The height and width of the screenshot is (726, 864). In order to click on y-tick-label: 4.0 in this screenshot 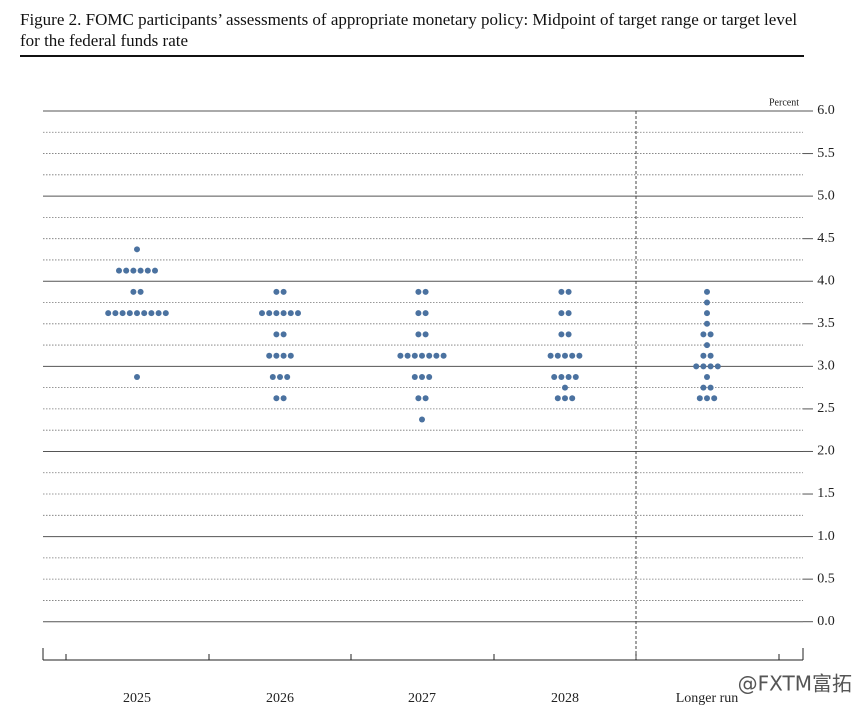, I will do `click(826, 280)`.